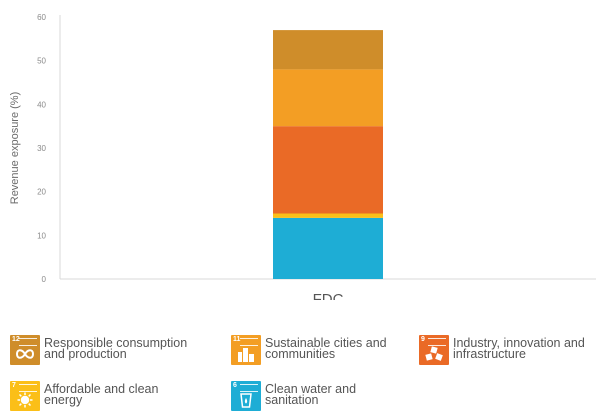 The image size is (596, 411). I want to click on y-tick-label: 20, so click(41, 192).